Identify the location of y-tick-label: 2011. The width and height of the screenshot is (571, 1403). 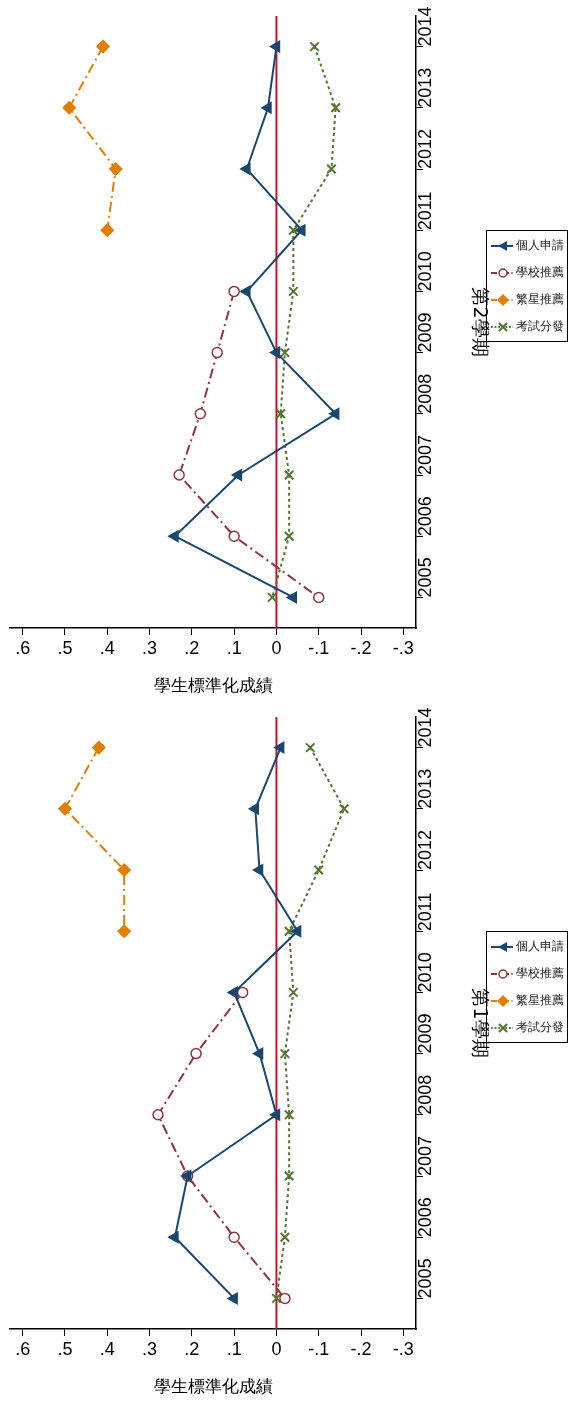
(424, 211).